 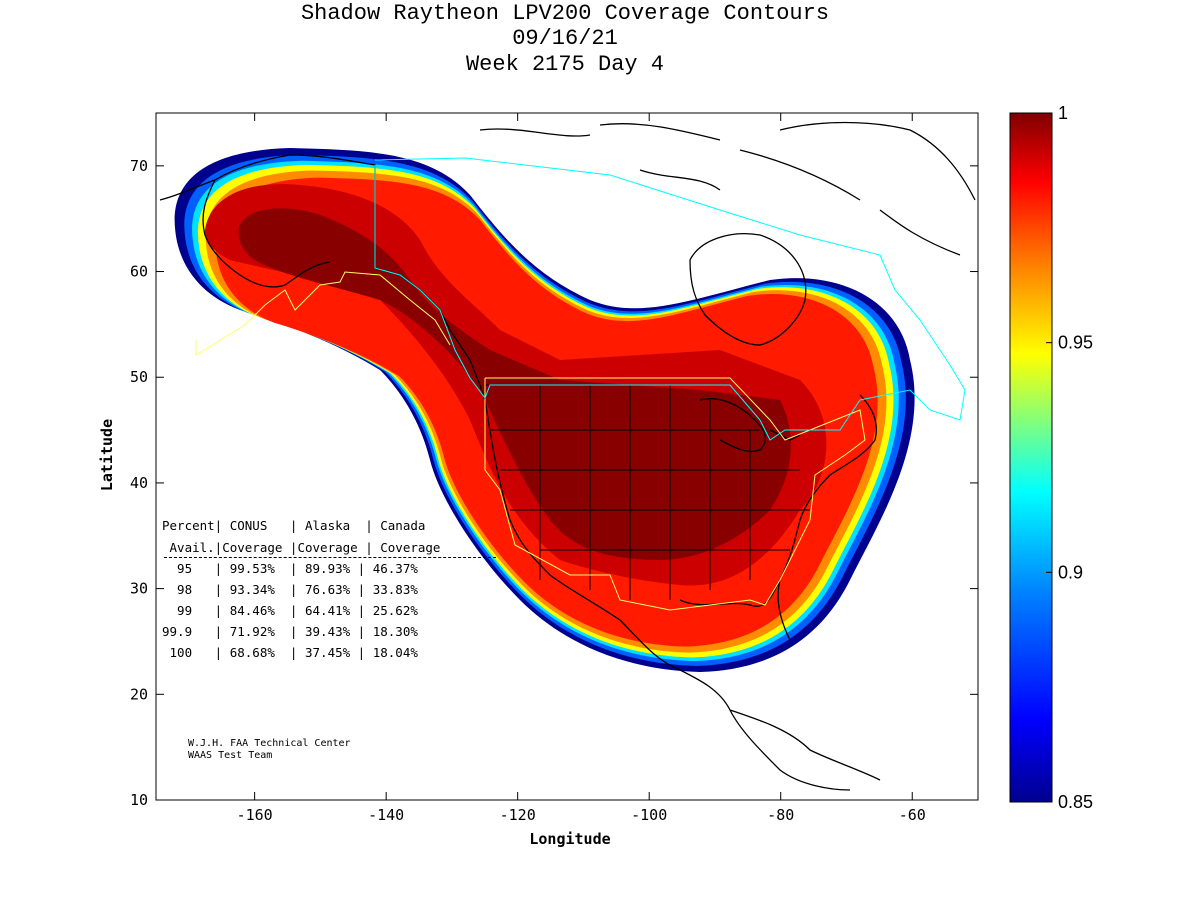 What do you see at coordinates (1070, 572) in the screenshot?
I see `colorbar-tick-label: 0.9` at bounding box center [1070, 572].